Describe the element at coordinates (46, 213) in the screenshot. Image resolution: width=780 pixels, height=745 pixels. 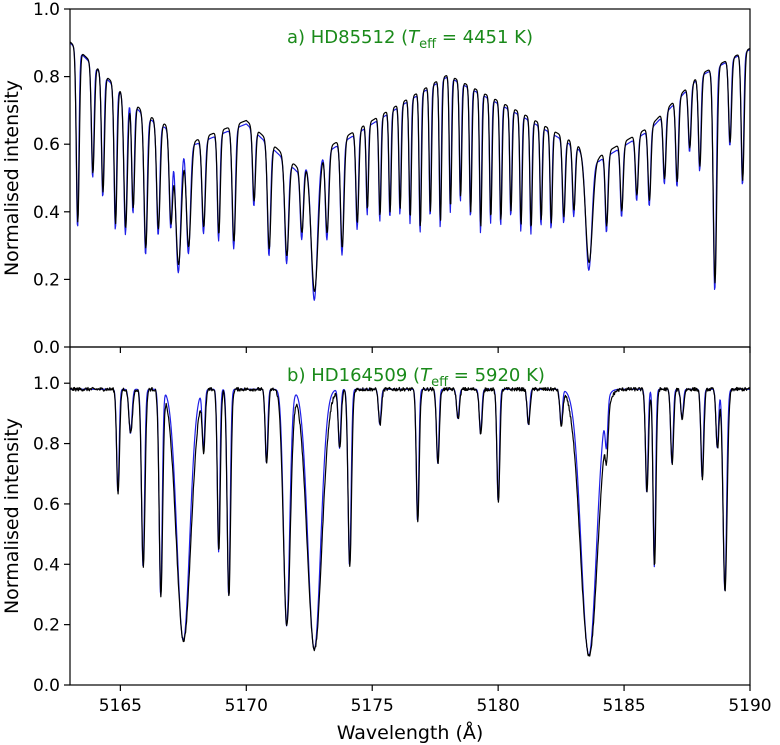
I see `panel-a-y-tick-label: 0.4` at that location.